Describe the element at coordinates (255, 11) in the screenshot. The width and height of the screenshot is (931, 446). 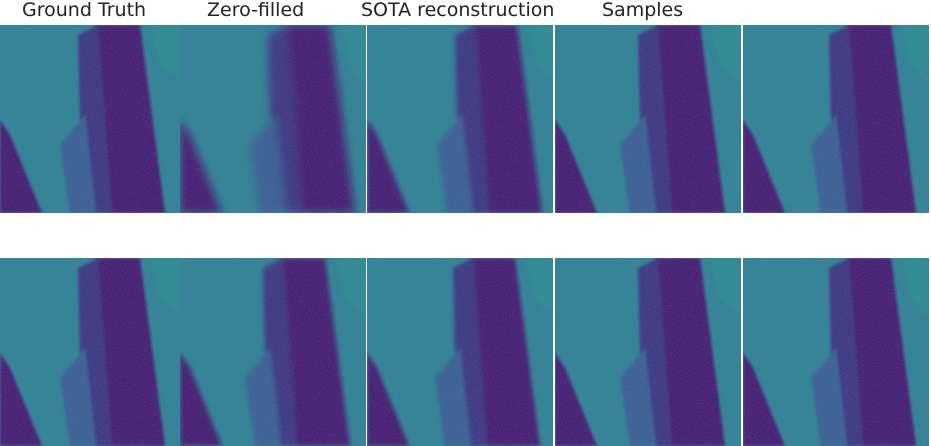
I see `title-zero-filled: Zero-filled` at that location.